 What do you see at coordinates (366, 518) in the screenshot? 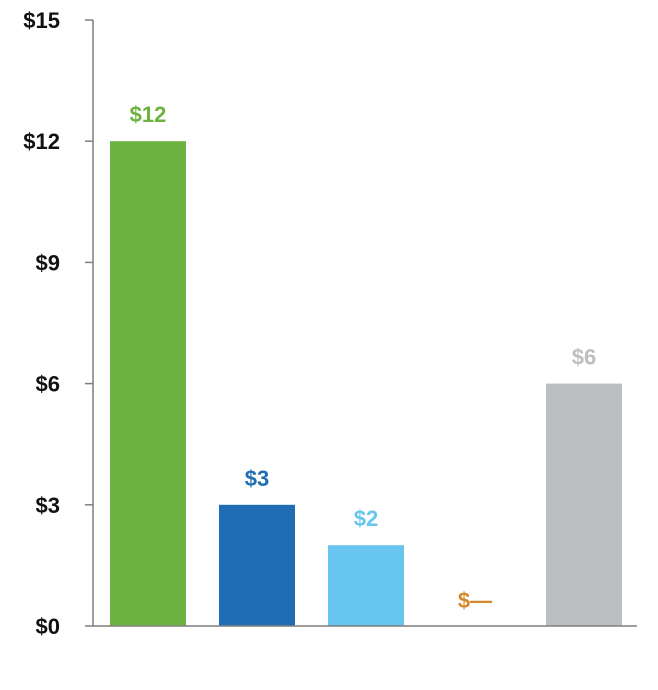
I see `bar-value-label: $2` at bounding box center [366, 518].